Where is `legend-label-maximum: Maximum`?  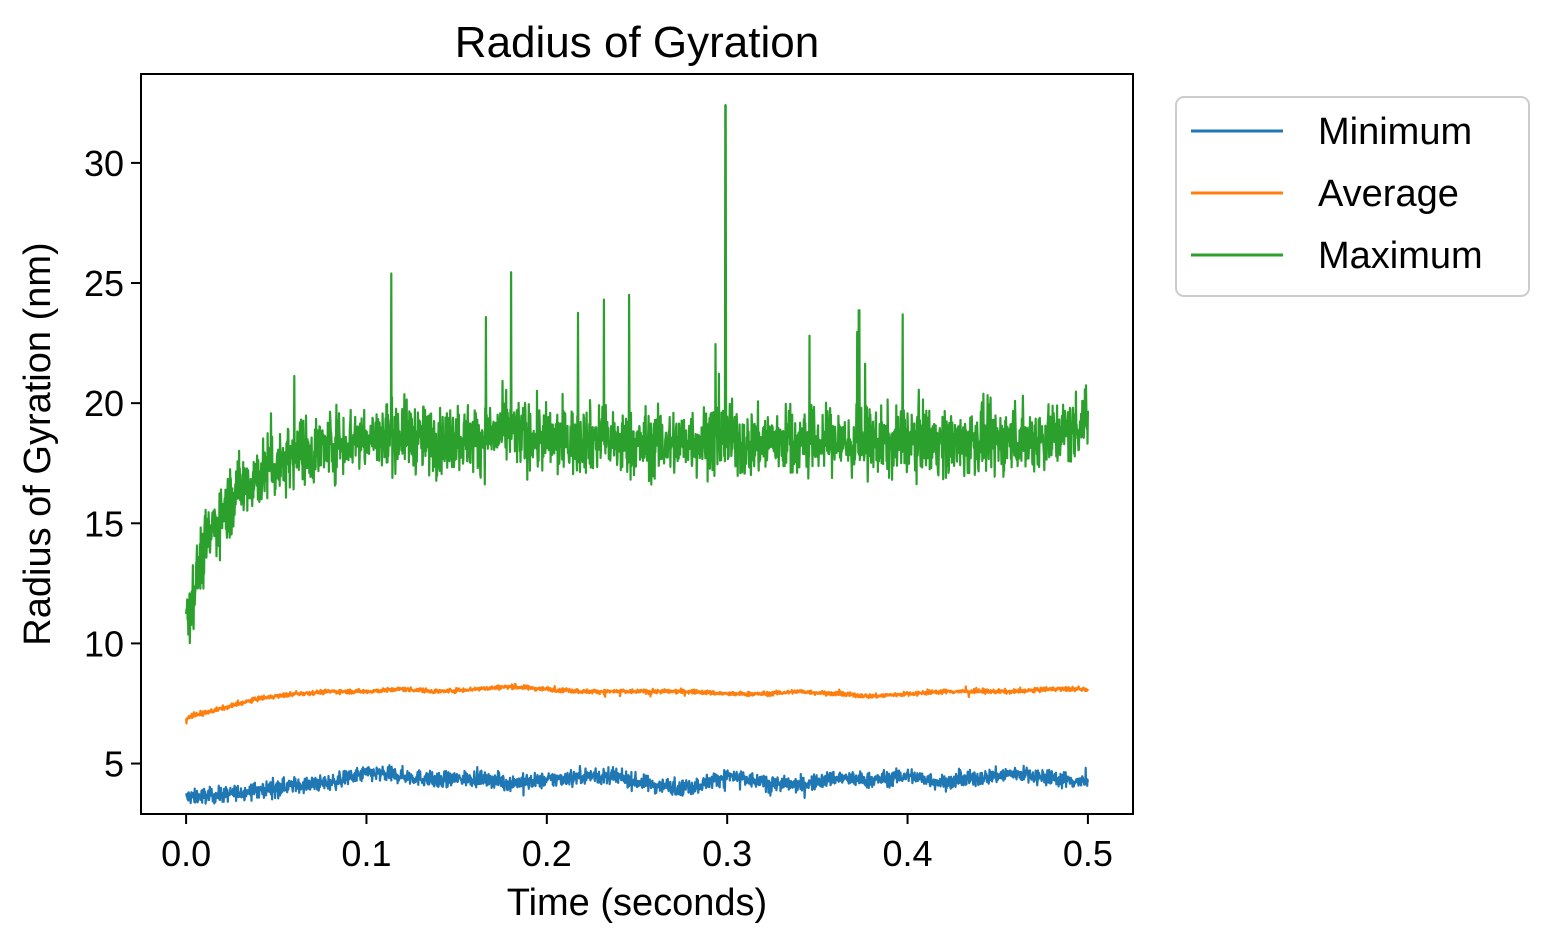 legend-label-maximum: Maximum is located at coordinates (1400, 256).